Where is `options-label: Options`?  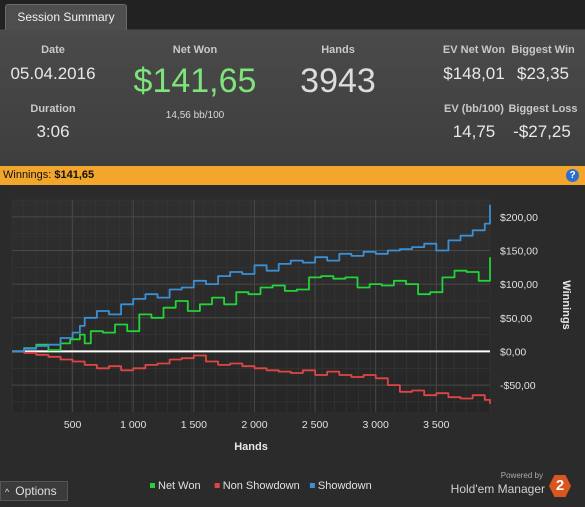 options-label: Options is located at coordinates (36, 491).